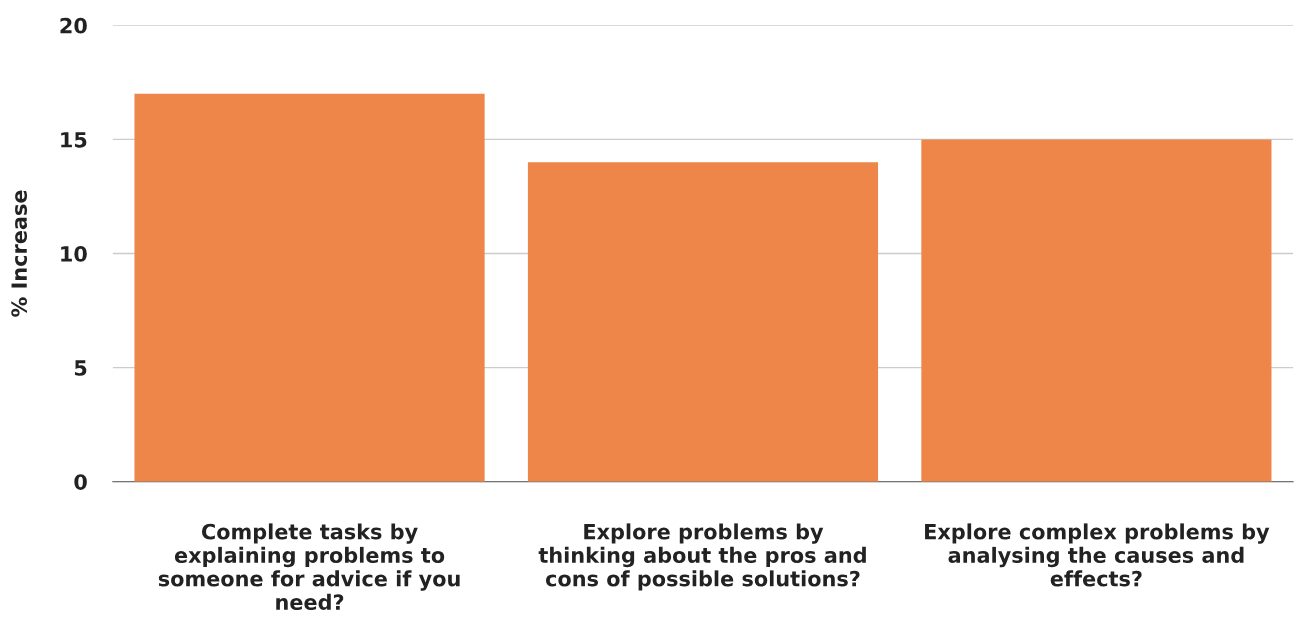 The height and width of the screenshot is (633, 1297). What do you see at coordinates (73, 25) in the screenshot?
I see `y-tick-label: 20` at bounding box center [73, 25].